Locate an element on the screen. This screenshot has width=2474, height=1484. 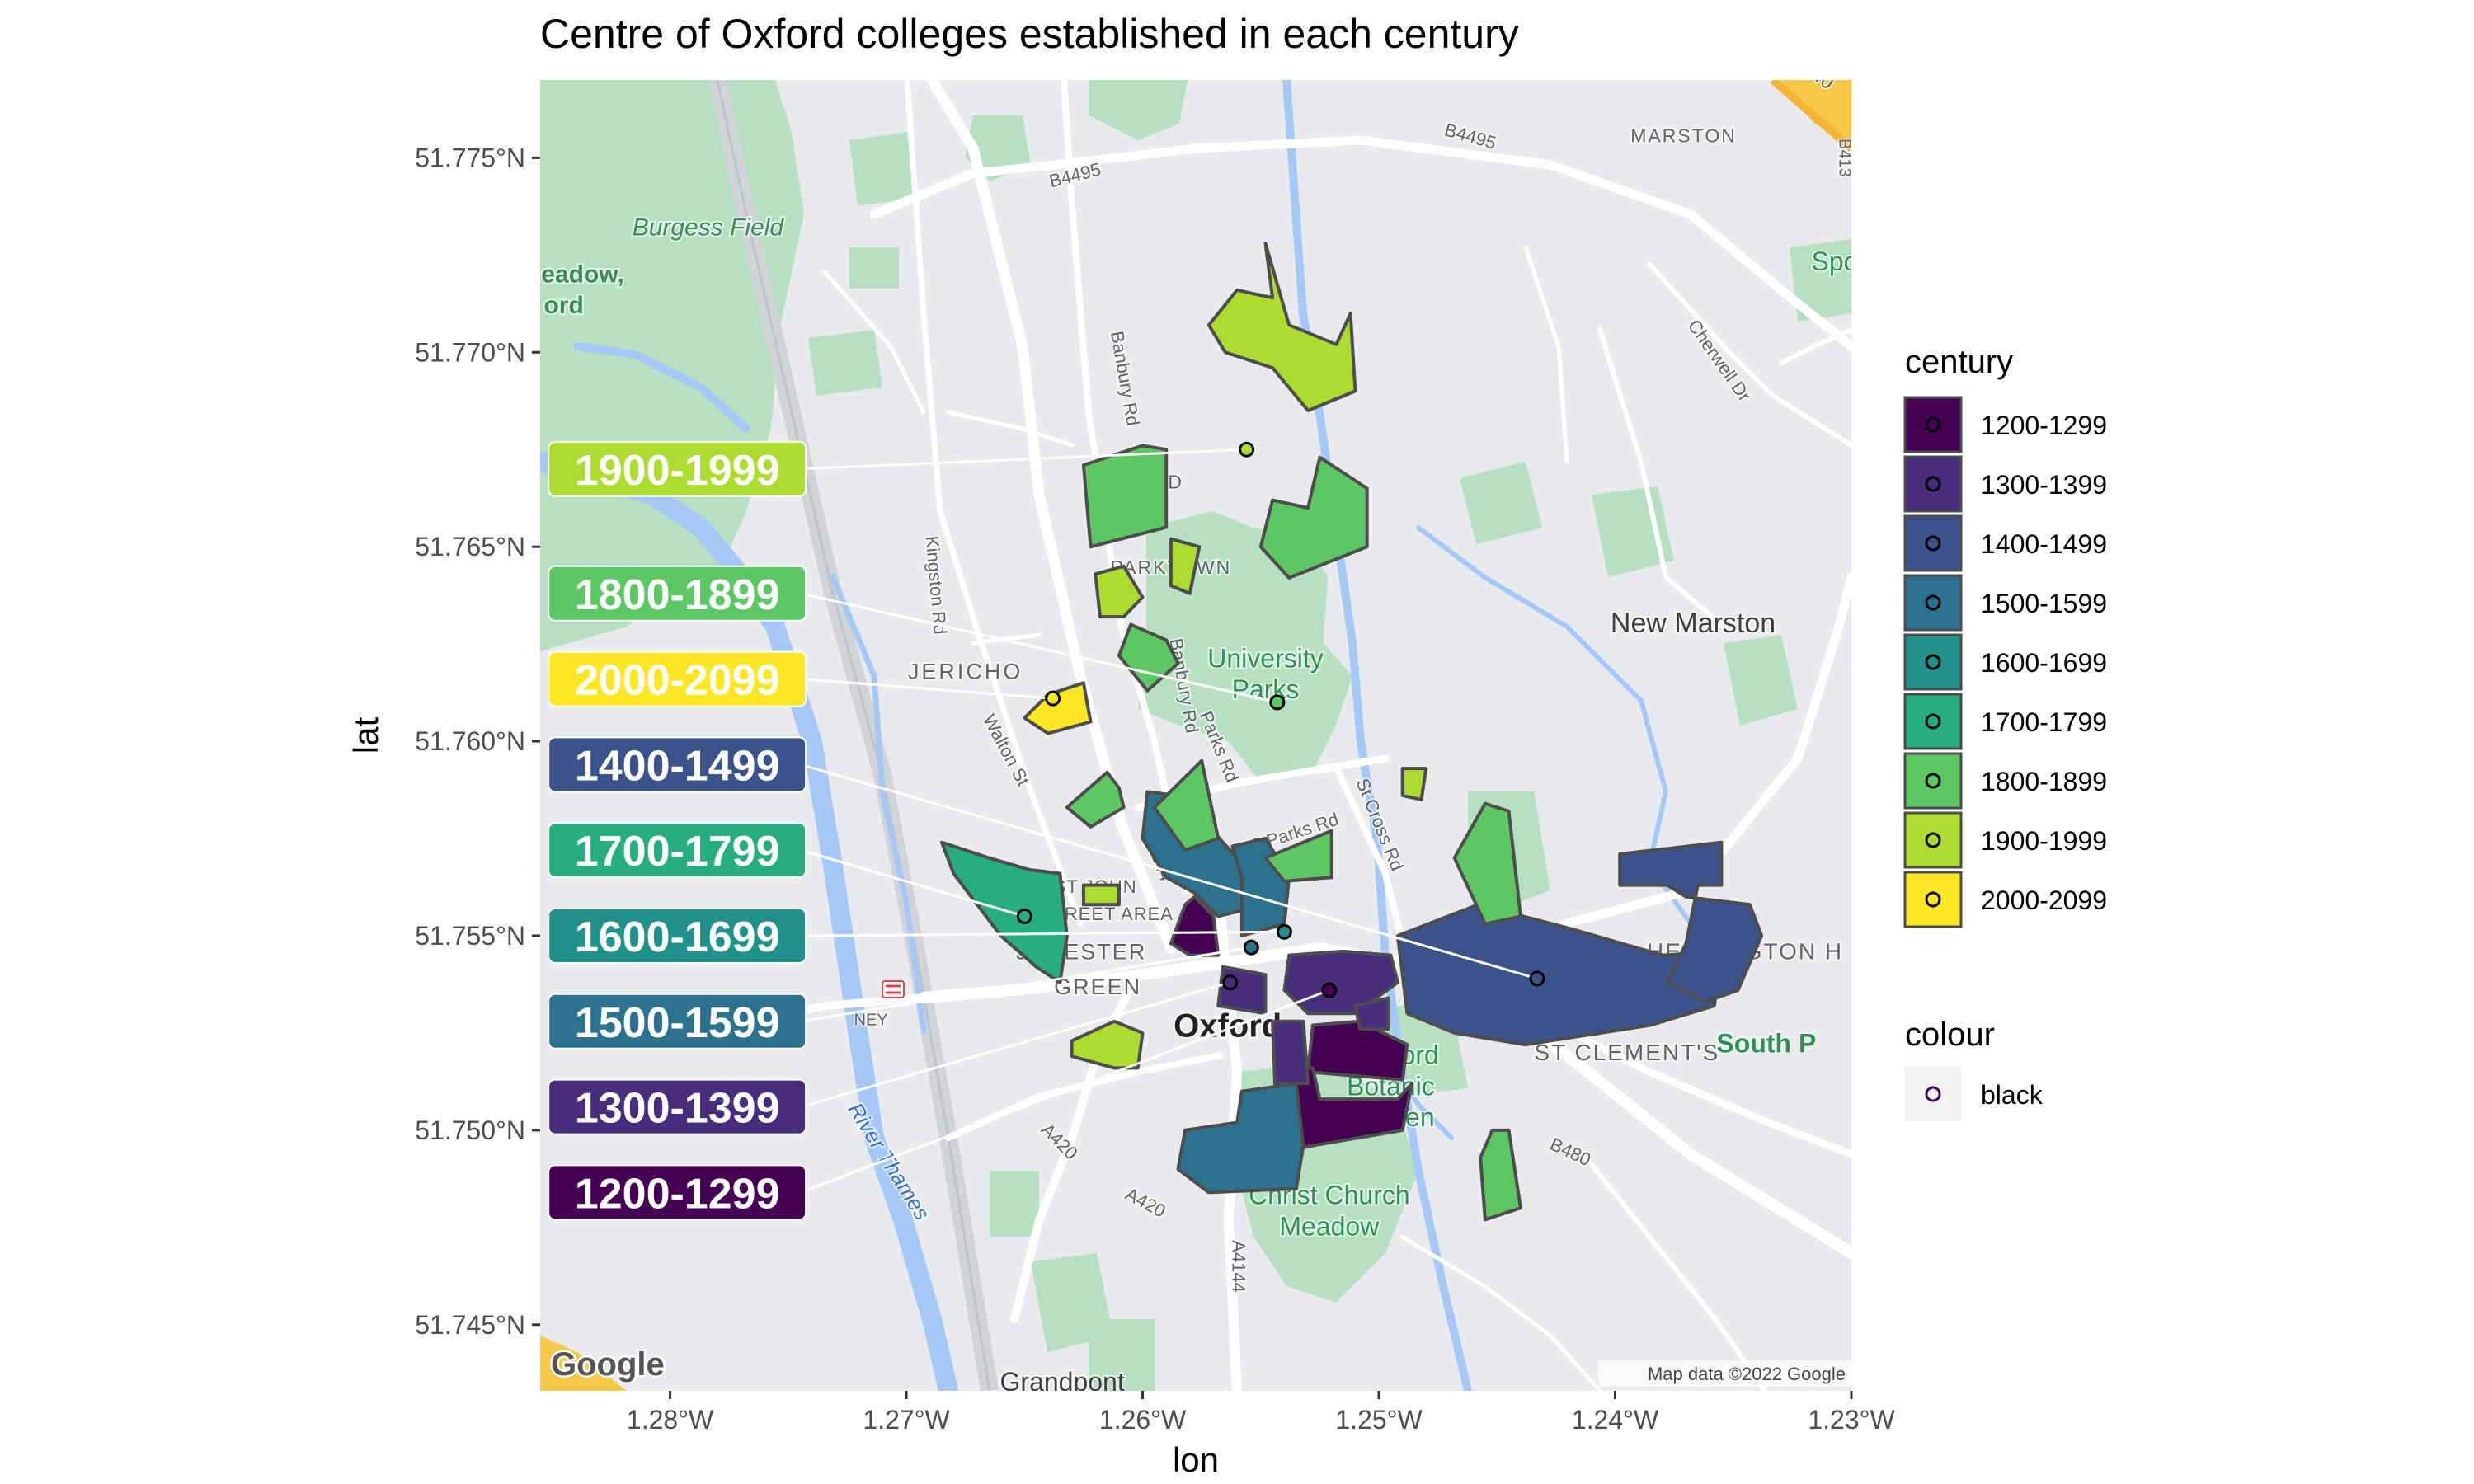
x-tick-label: 1.26°W is located at coordinates (1143, 1420).